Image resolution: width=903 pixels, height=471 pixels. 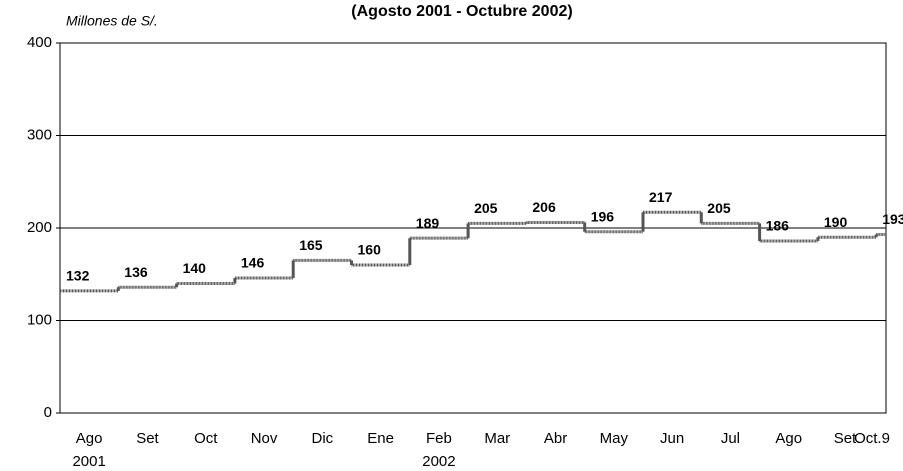 What do you see at coordinates (439, 438) in the screenshot?
I see `x-tick-label: Feb` at bounding box center [439, 438].